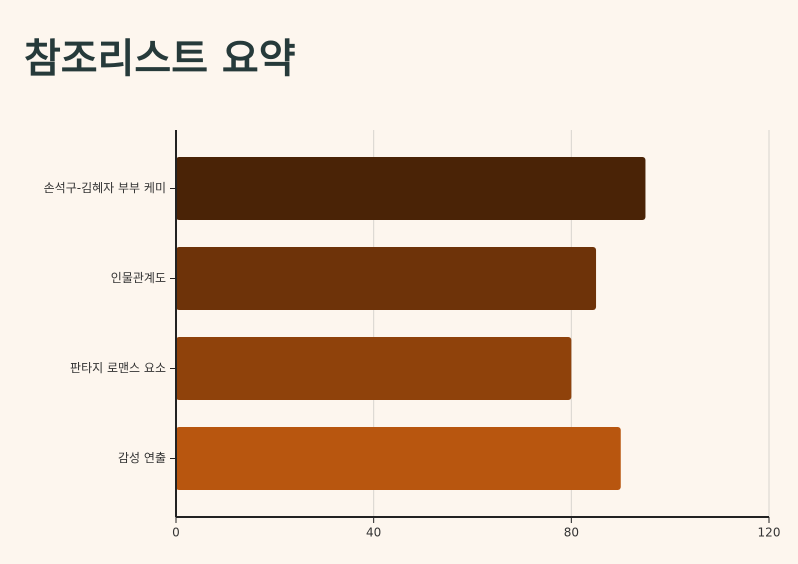 This screenshot has height=564, width=798. What do you see at coordinates (142, 458) in the screenshot?
I see `y-tick-label: 감성 연출` at bounding box center [142, 458].